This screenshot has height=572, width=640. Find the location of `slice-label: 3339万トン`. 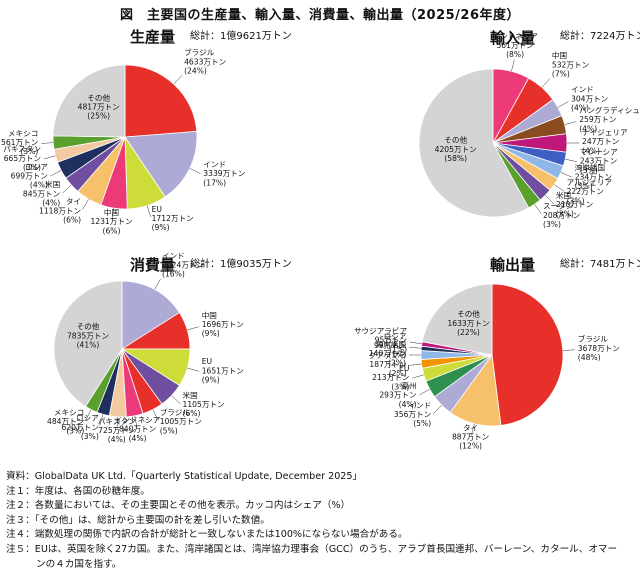

slice-label: 3339万トン is located at coordinates (224, 173).